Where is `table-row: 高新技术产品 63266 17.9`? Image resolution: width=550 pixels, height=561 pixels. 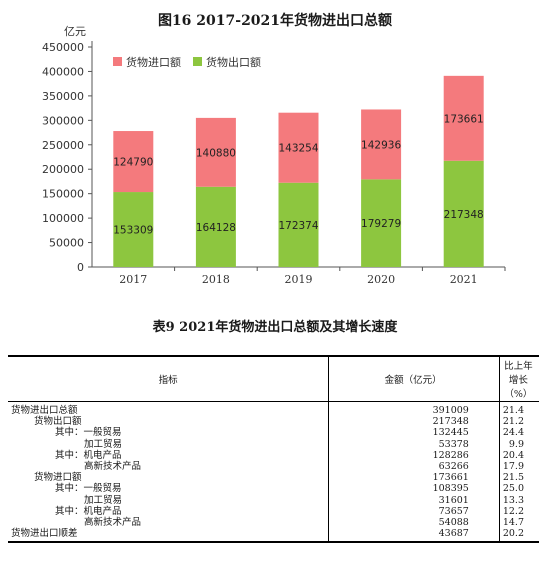 table-row: 高新技术产品 63266 17.9 is located at coordinates (273, 466).